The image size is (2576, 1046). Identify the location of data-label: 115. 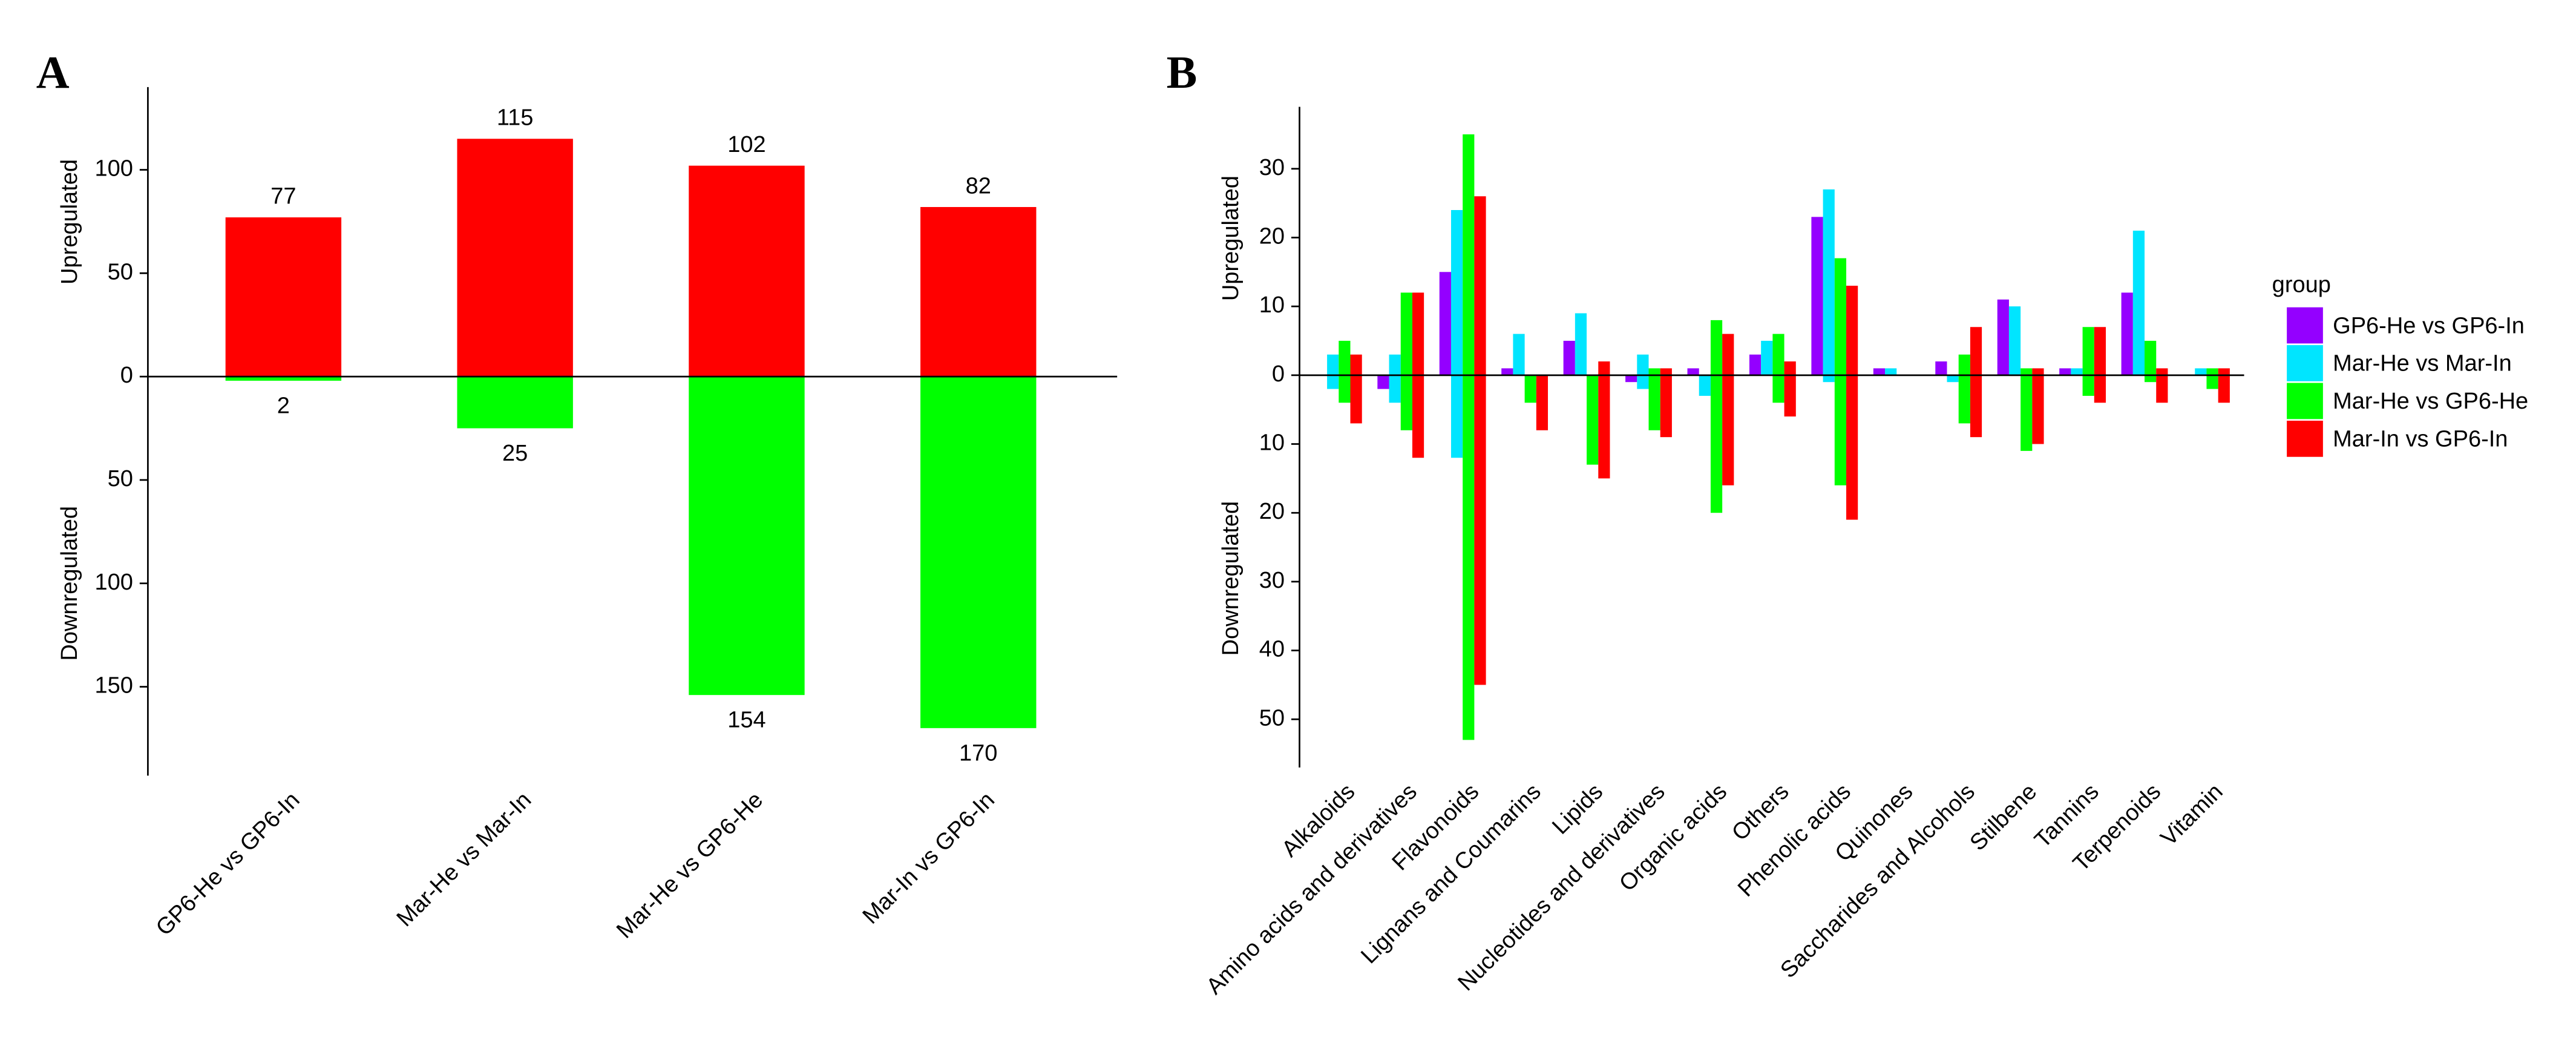
(515, 118).